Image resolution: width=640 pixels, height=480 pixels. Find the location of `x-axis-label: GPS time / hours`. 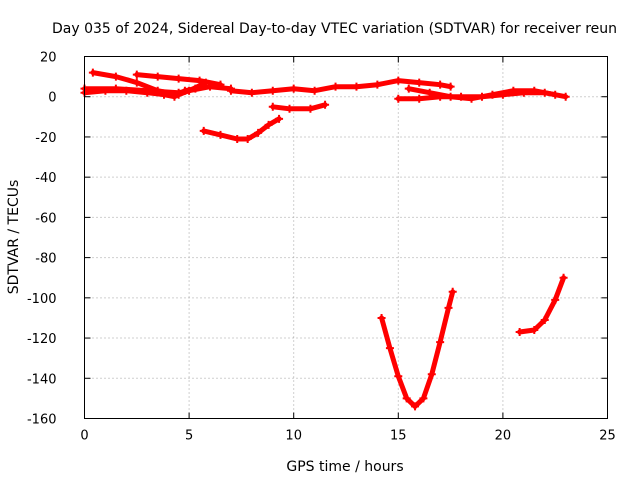

x-axis-label: GPS time / hours is located at coordinates (344, 467).